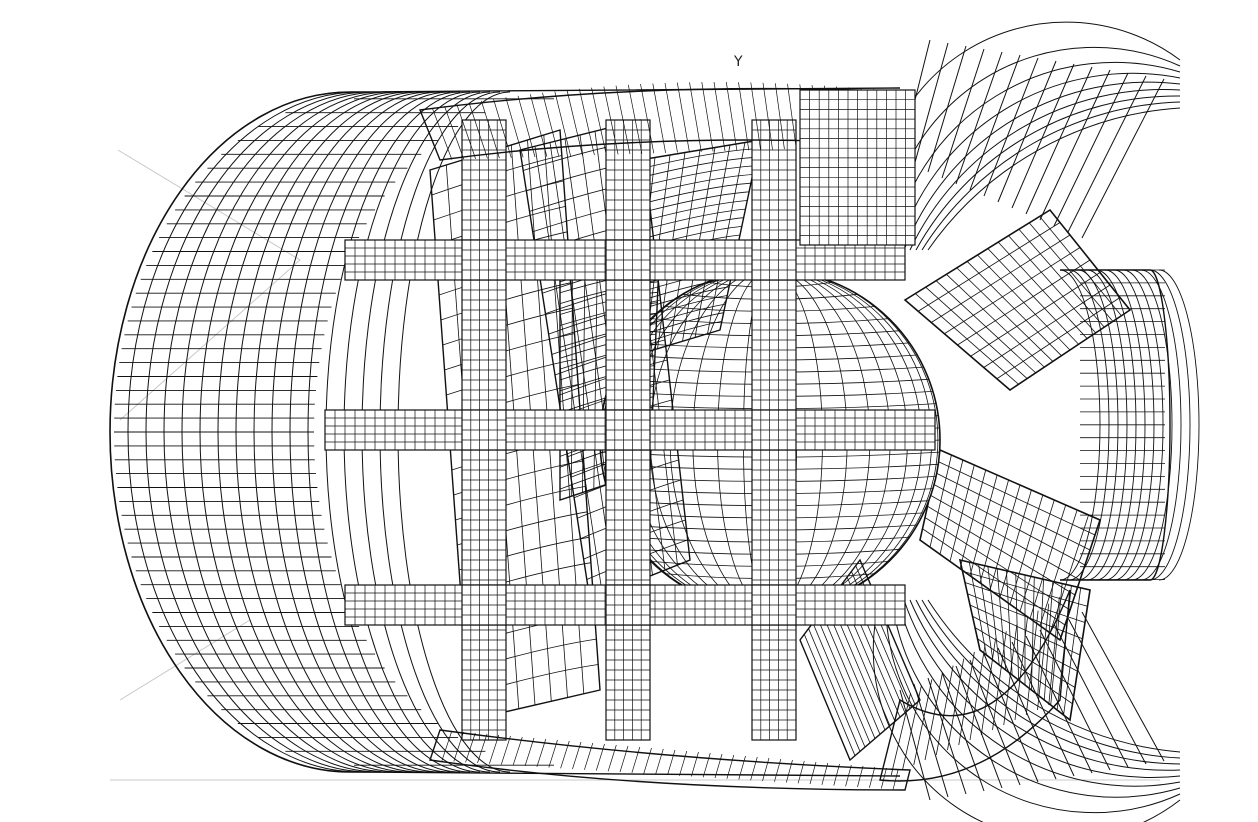 Image resolution: width=1258 pixels, height=822 pixels. Describe the element at coordinates (670, 760) in the screenshot. I see `shroud-bottom-band` at that location.